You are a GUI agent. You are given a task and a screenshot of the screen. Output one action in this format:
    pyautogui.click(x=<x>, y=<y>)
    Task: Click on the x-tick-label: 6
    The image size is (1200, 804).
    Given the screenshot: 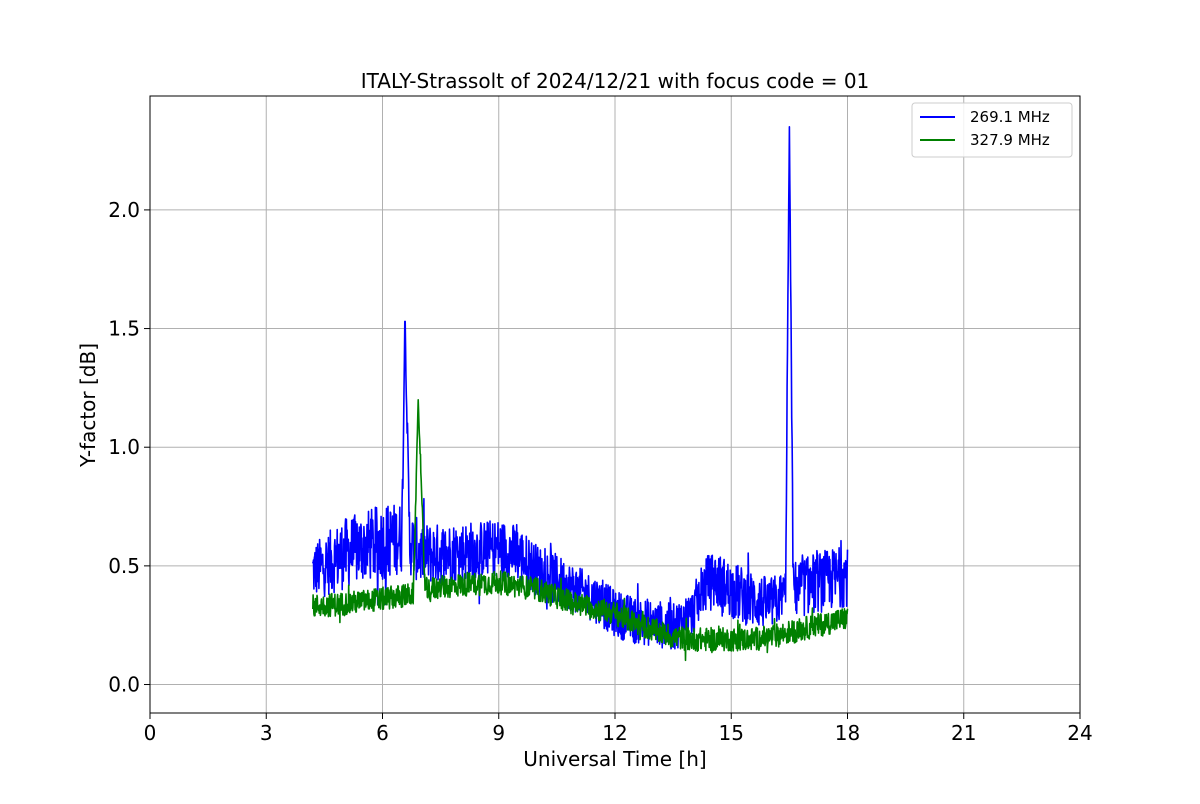 What is the action you would take?
    pyautogui.click(x=382, y=733)
    